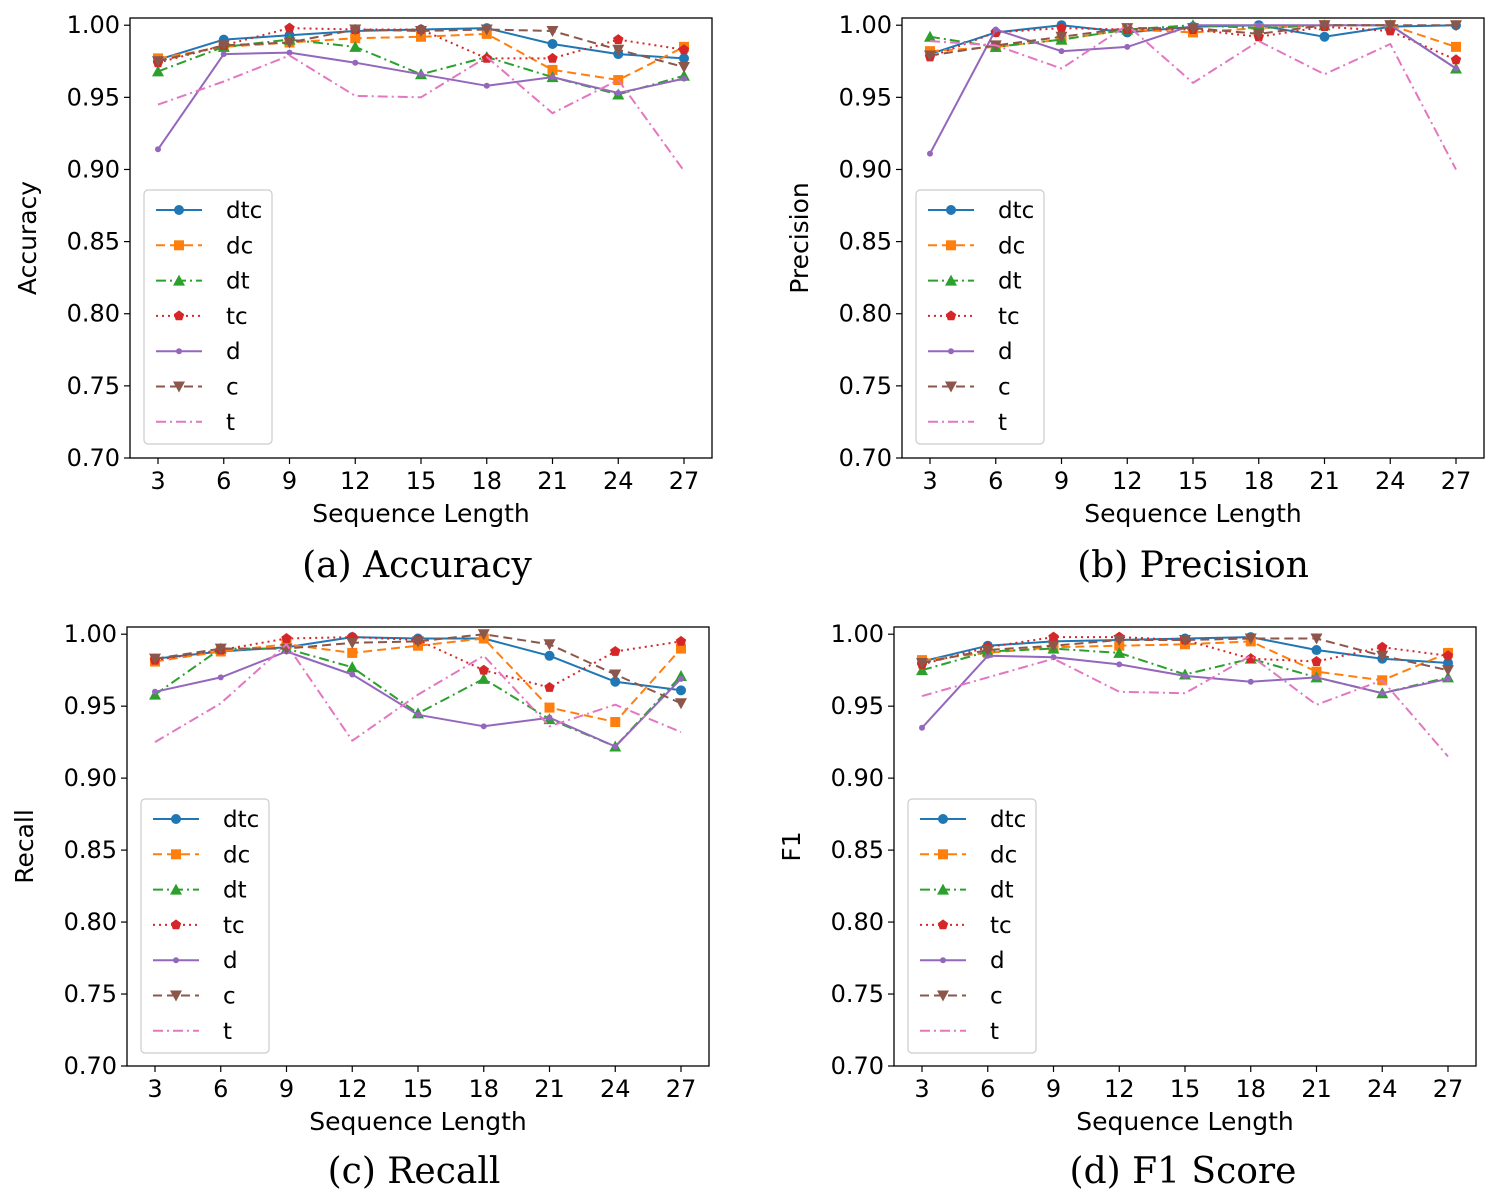 This screenshot has height=1195, width=1505. I want to click on series-t, so click(418, 693).